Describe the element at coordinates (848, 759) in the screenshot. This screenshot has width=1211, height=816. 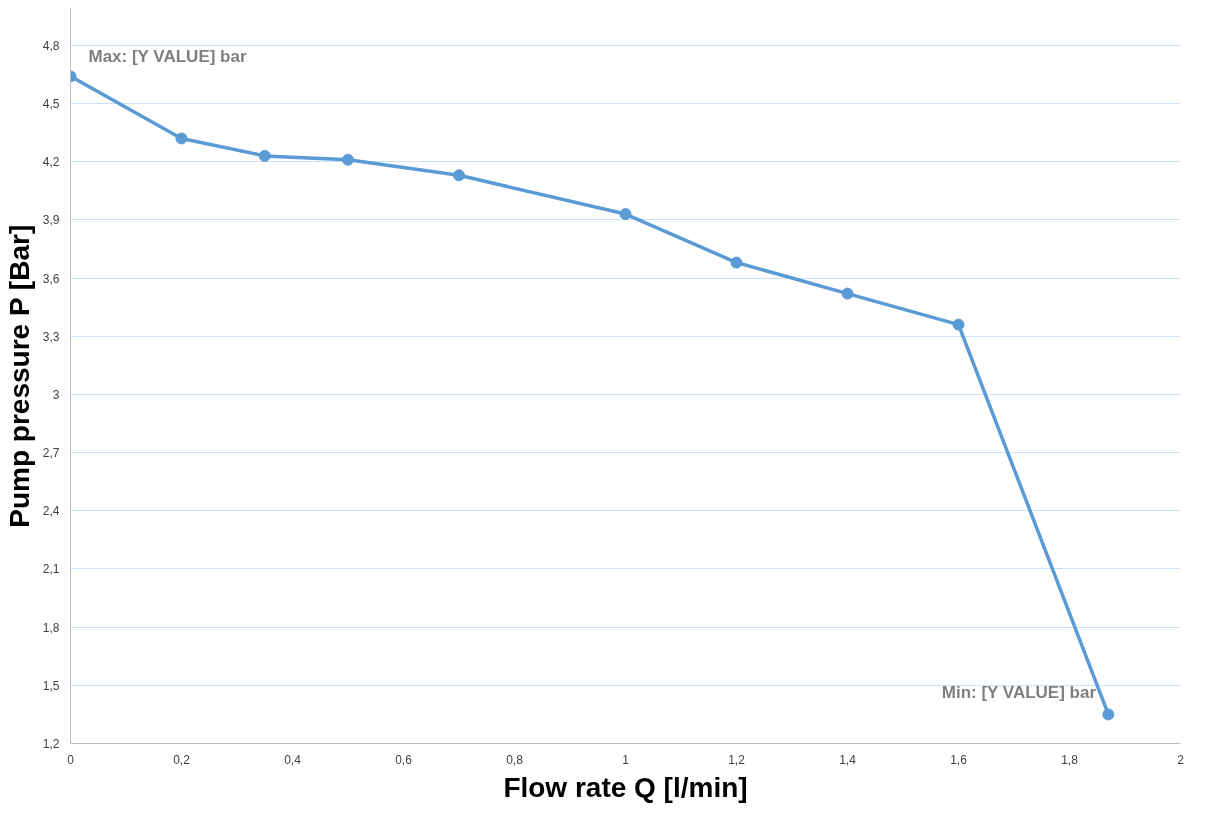
I see `x-tick-label: 1,4` at that location.